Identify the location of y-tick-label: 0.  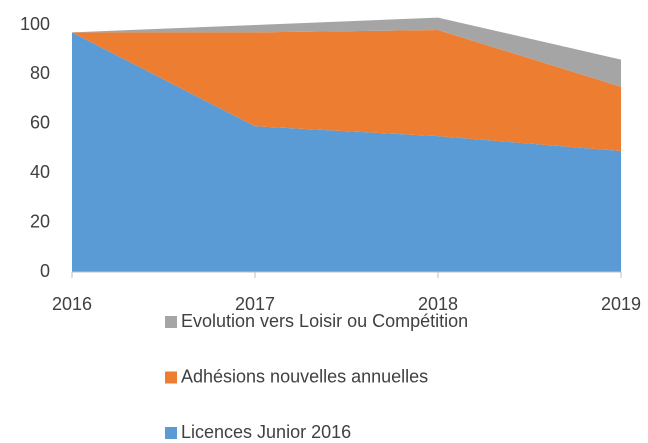
(45, 271).